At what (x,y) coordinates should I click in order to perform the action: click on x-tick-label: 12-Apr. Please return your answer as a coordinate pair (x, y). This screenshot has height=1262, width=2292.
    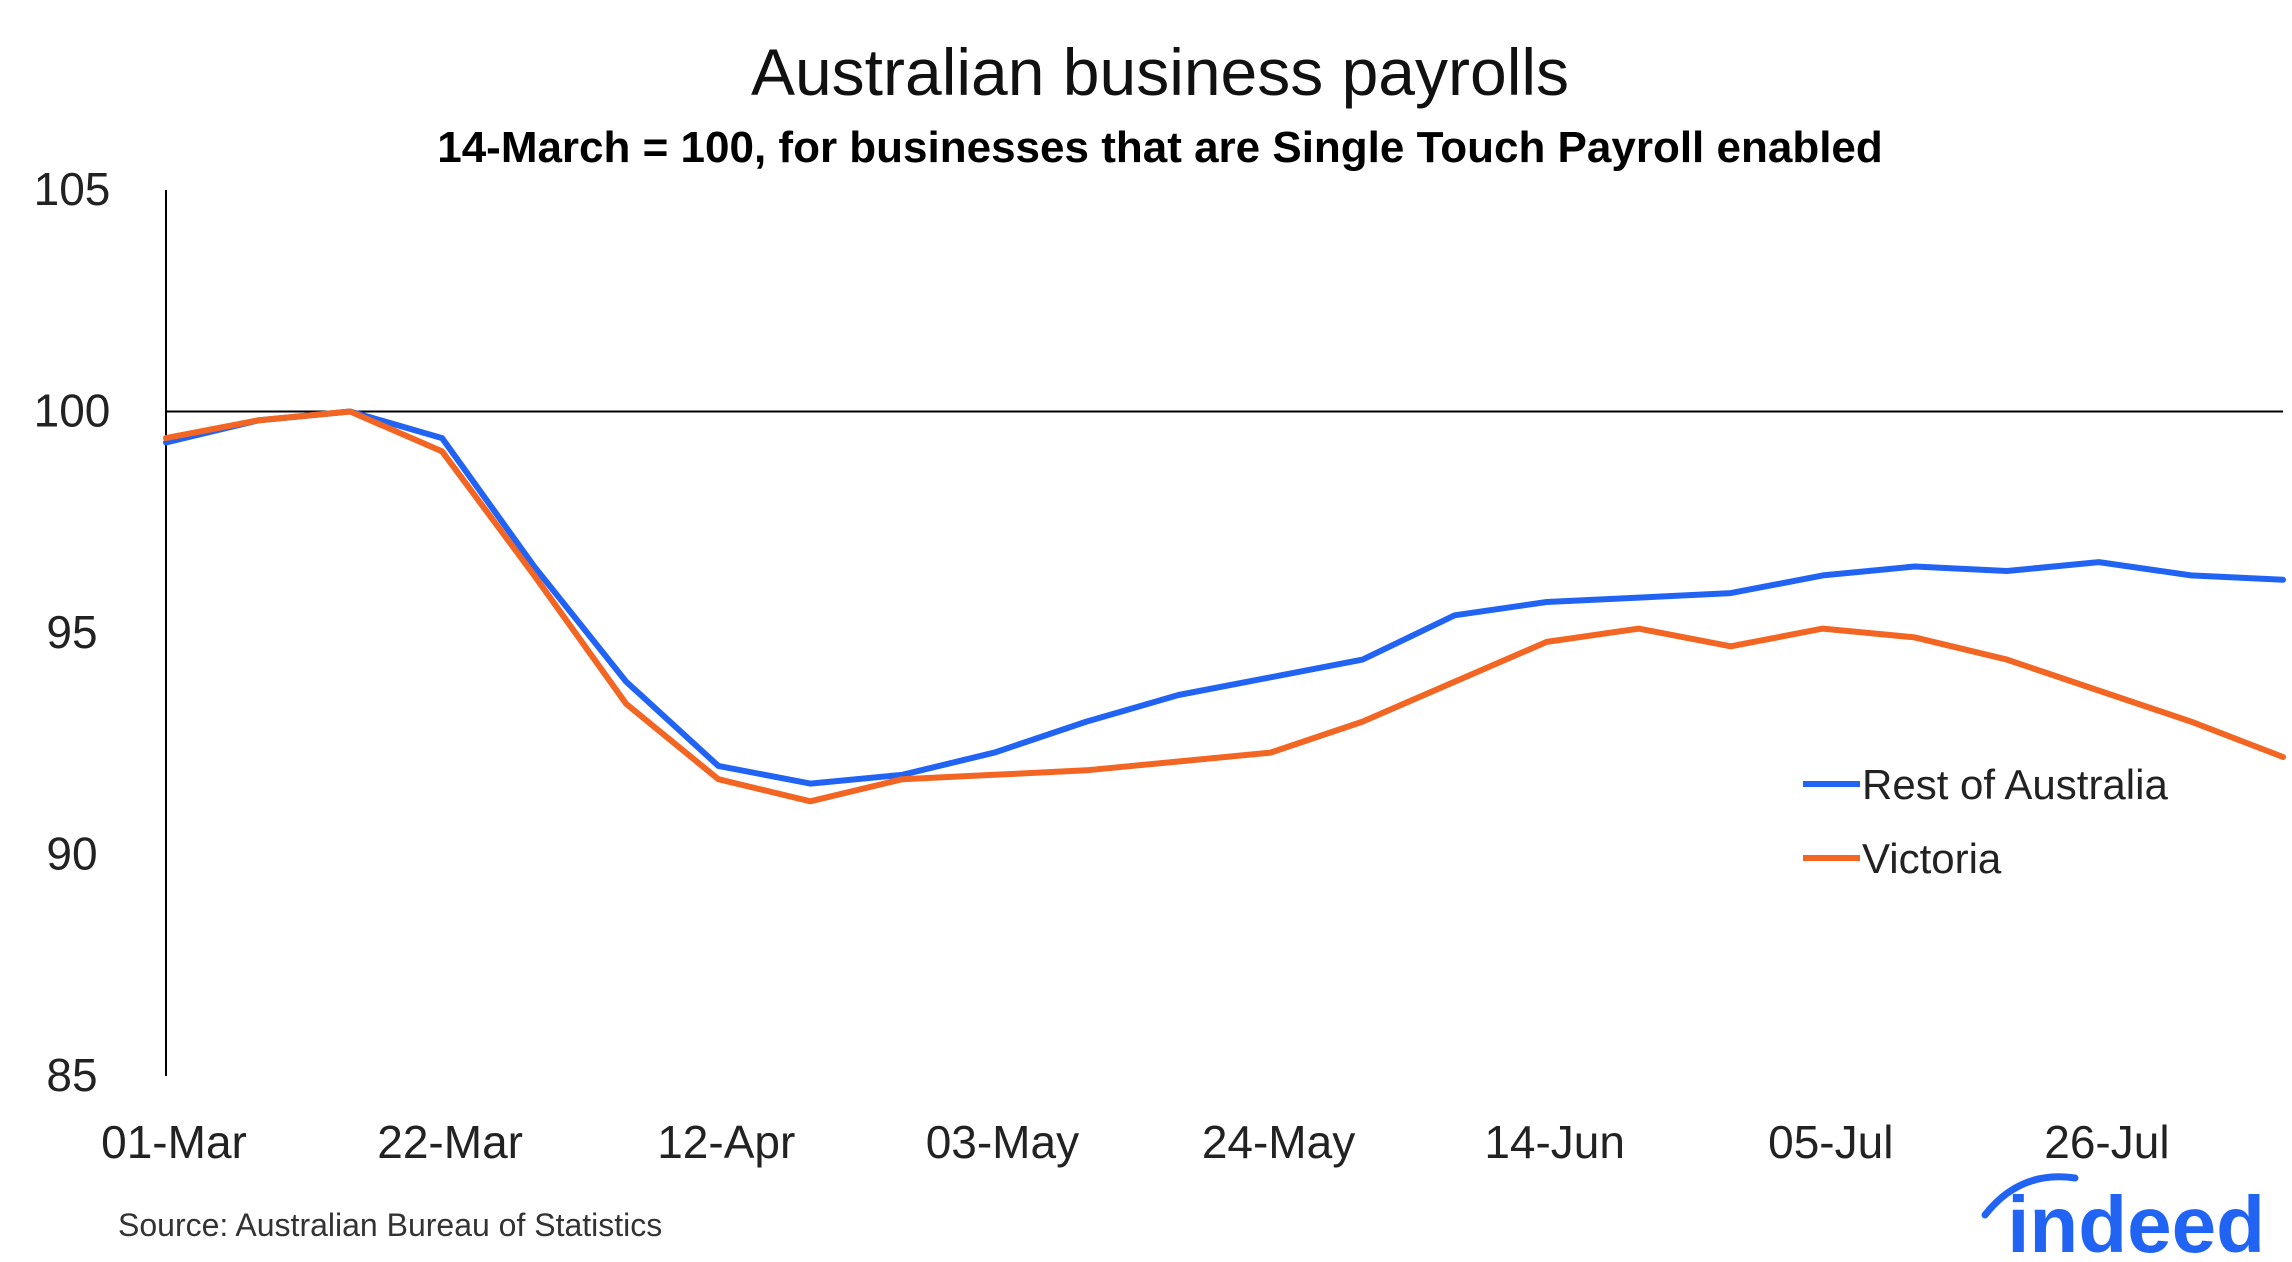
    Looking at the image, I should click on (726, 1142).